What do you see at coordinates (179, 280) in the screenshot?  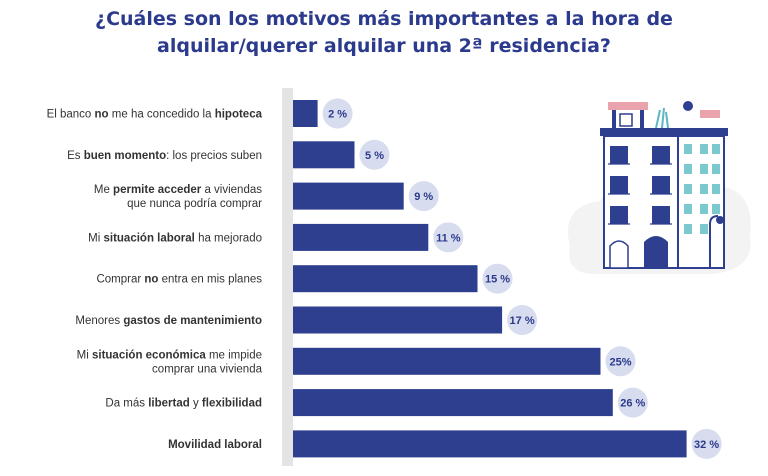 I see `category-label-4: Comprar no entra en mis planes` at bounding box center [179, 280].